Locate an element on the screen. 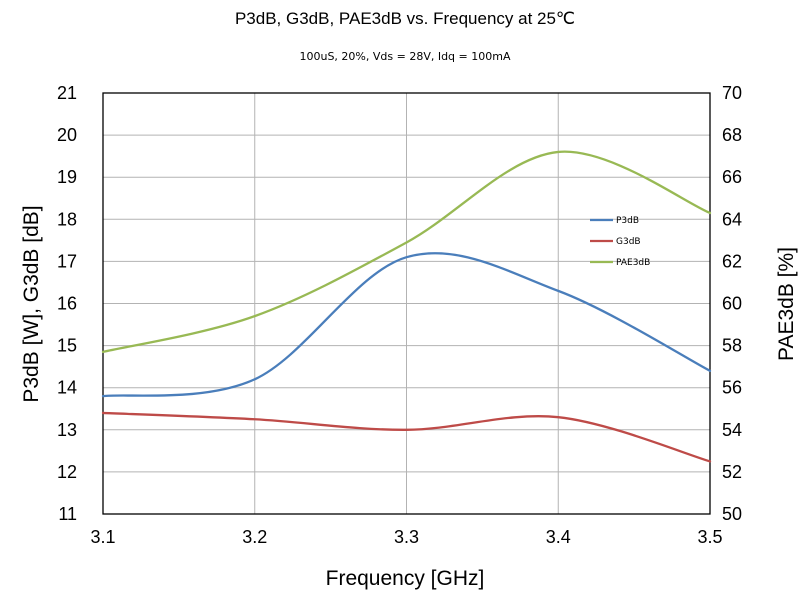 This screenshot has height=596, width=802. legend-label-p3db: P3dB is located at coordinates (627, 221).